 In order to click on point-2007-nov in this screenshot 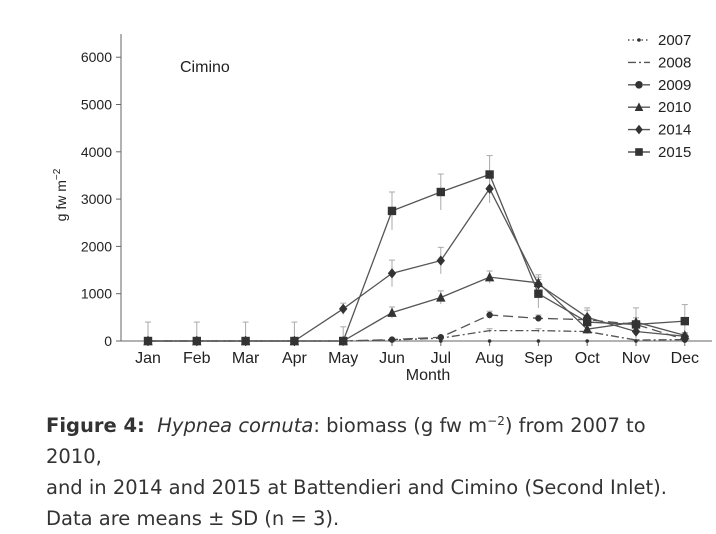, I will do `click(636, 341)`.